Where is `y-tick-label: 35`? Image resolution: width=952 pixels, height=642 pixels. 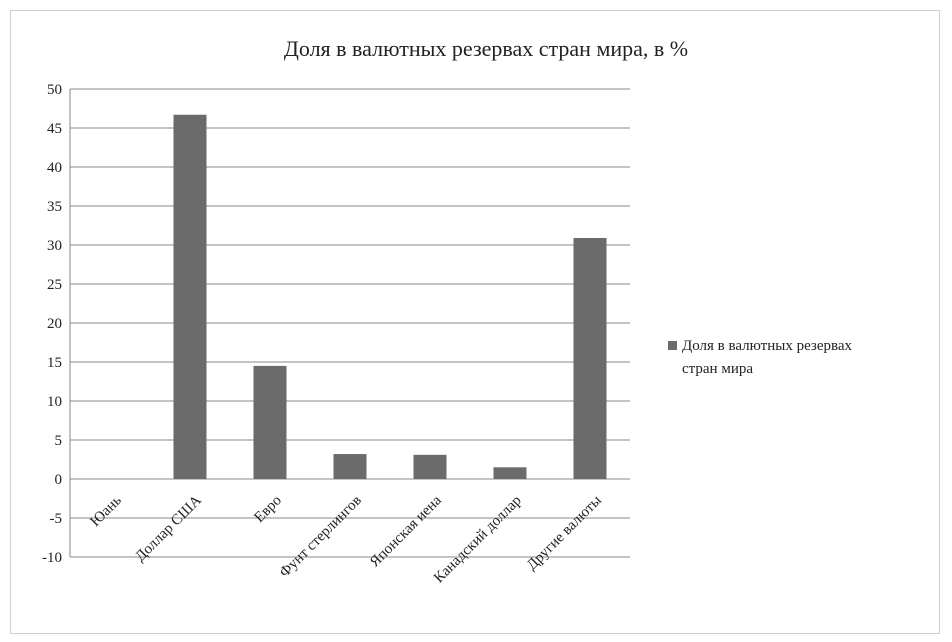
y-tick-label: 35 is located at coordinates (54, 207).